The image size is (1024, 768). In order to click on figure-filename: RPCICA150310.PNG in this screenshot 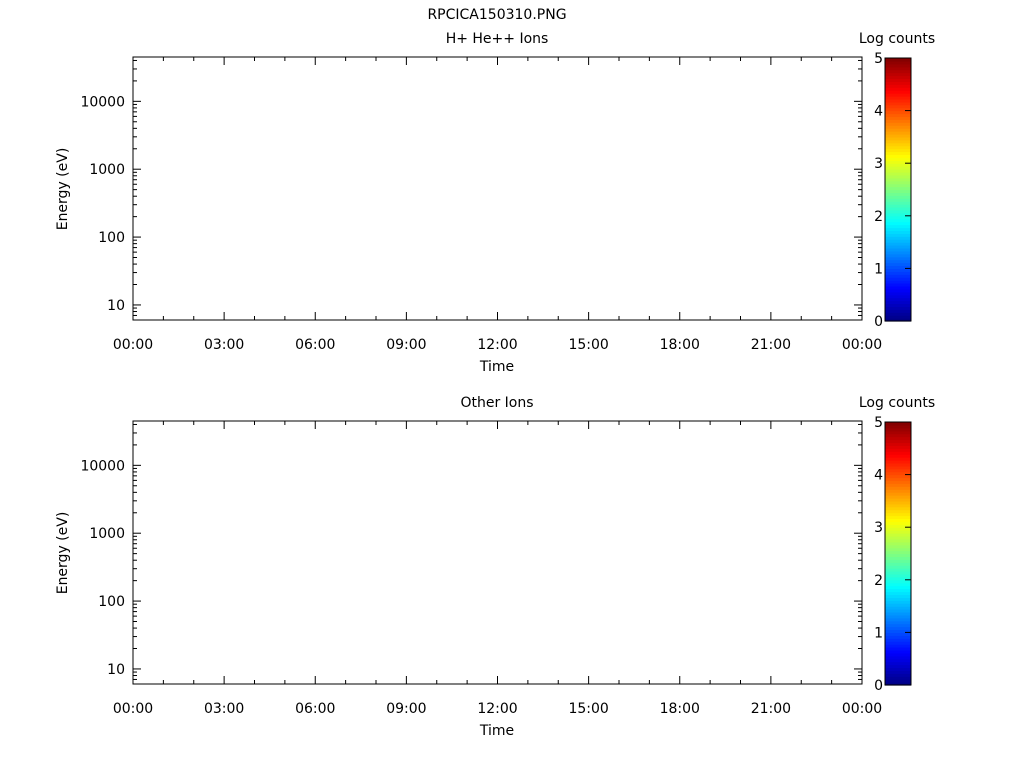, I will do `click(496, 15)`.